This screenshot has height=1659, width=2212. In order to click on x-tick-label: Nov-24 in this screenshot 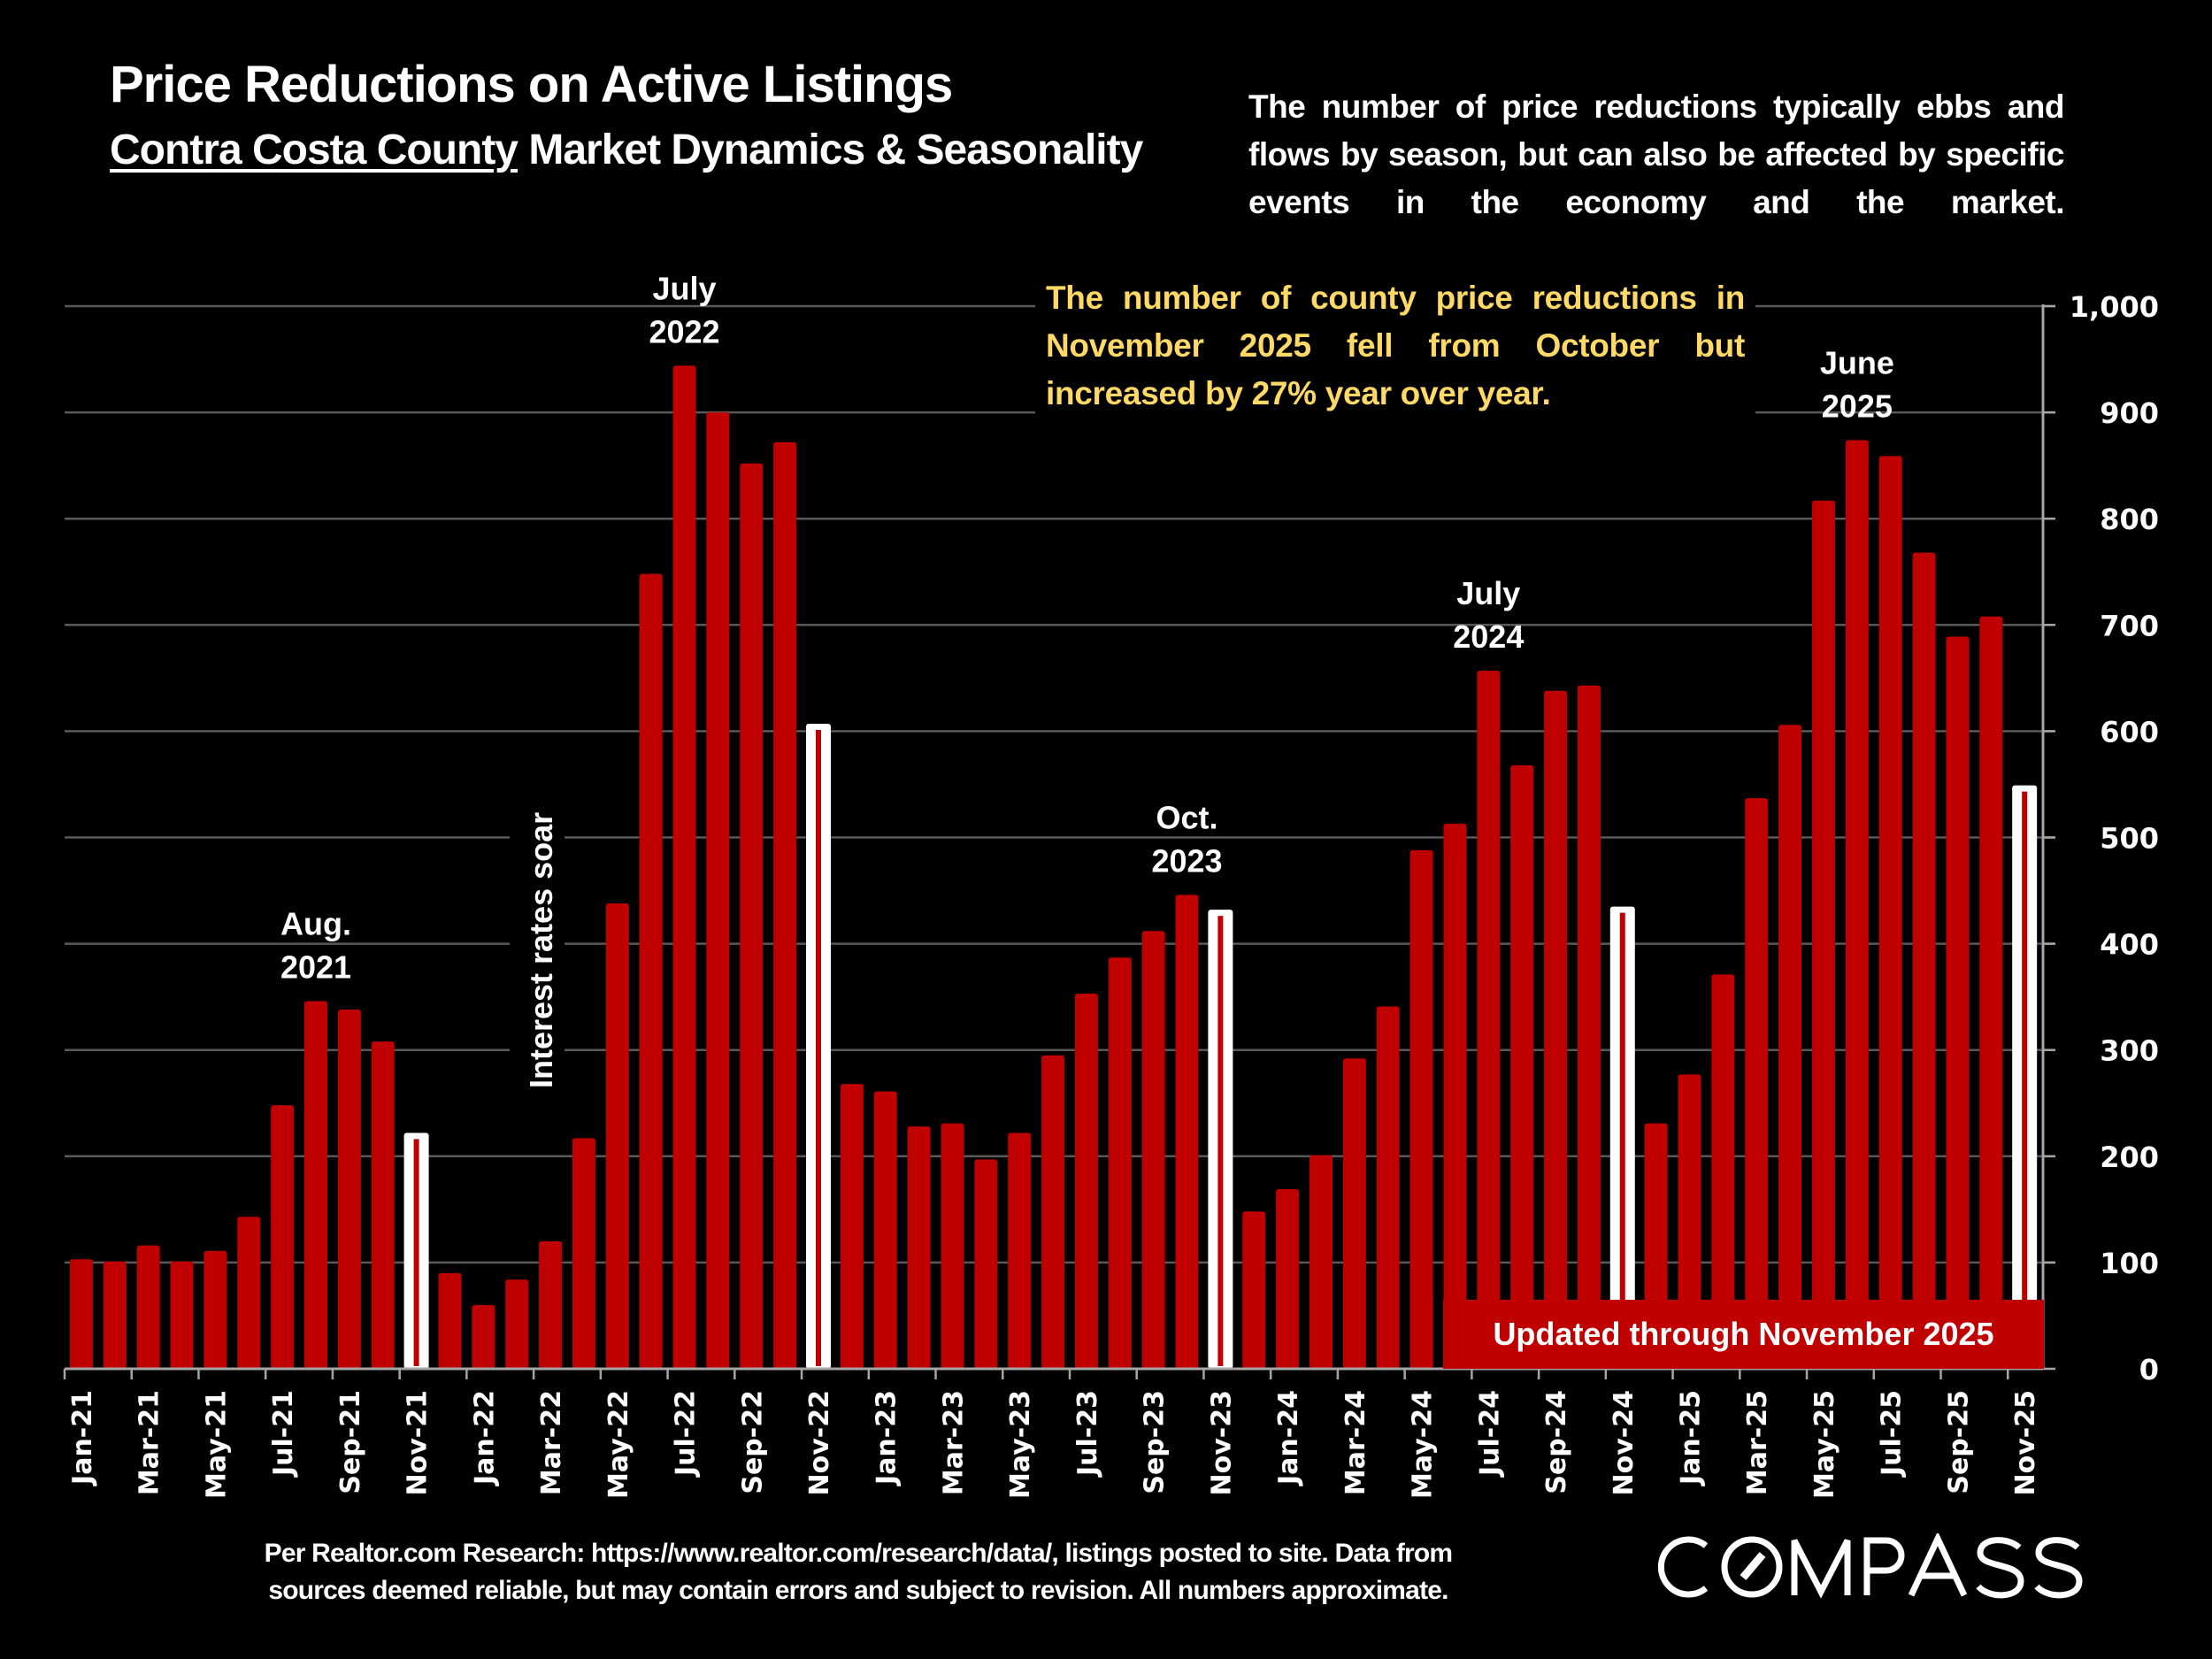, I will do `click(1625, 1443)`.